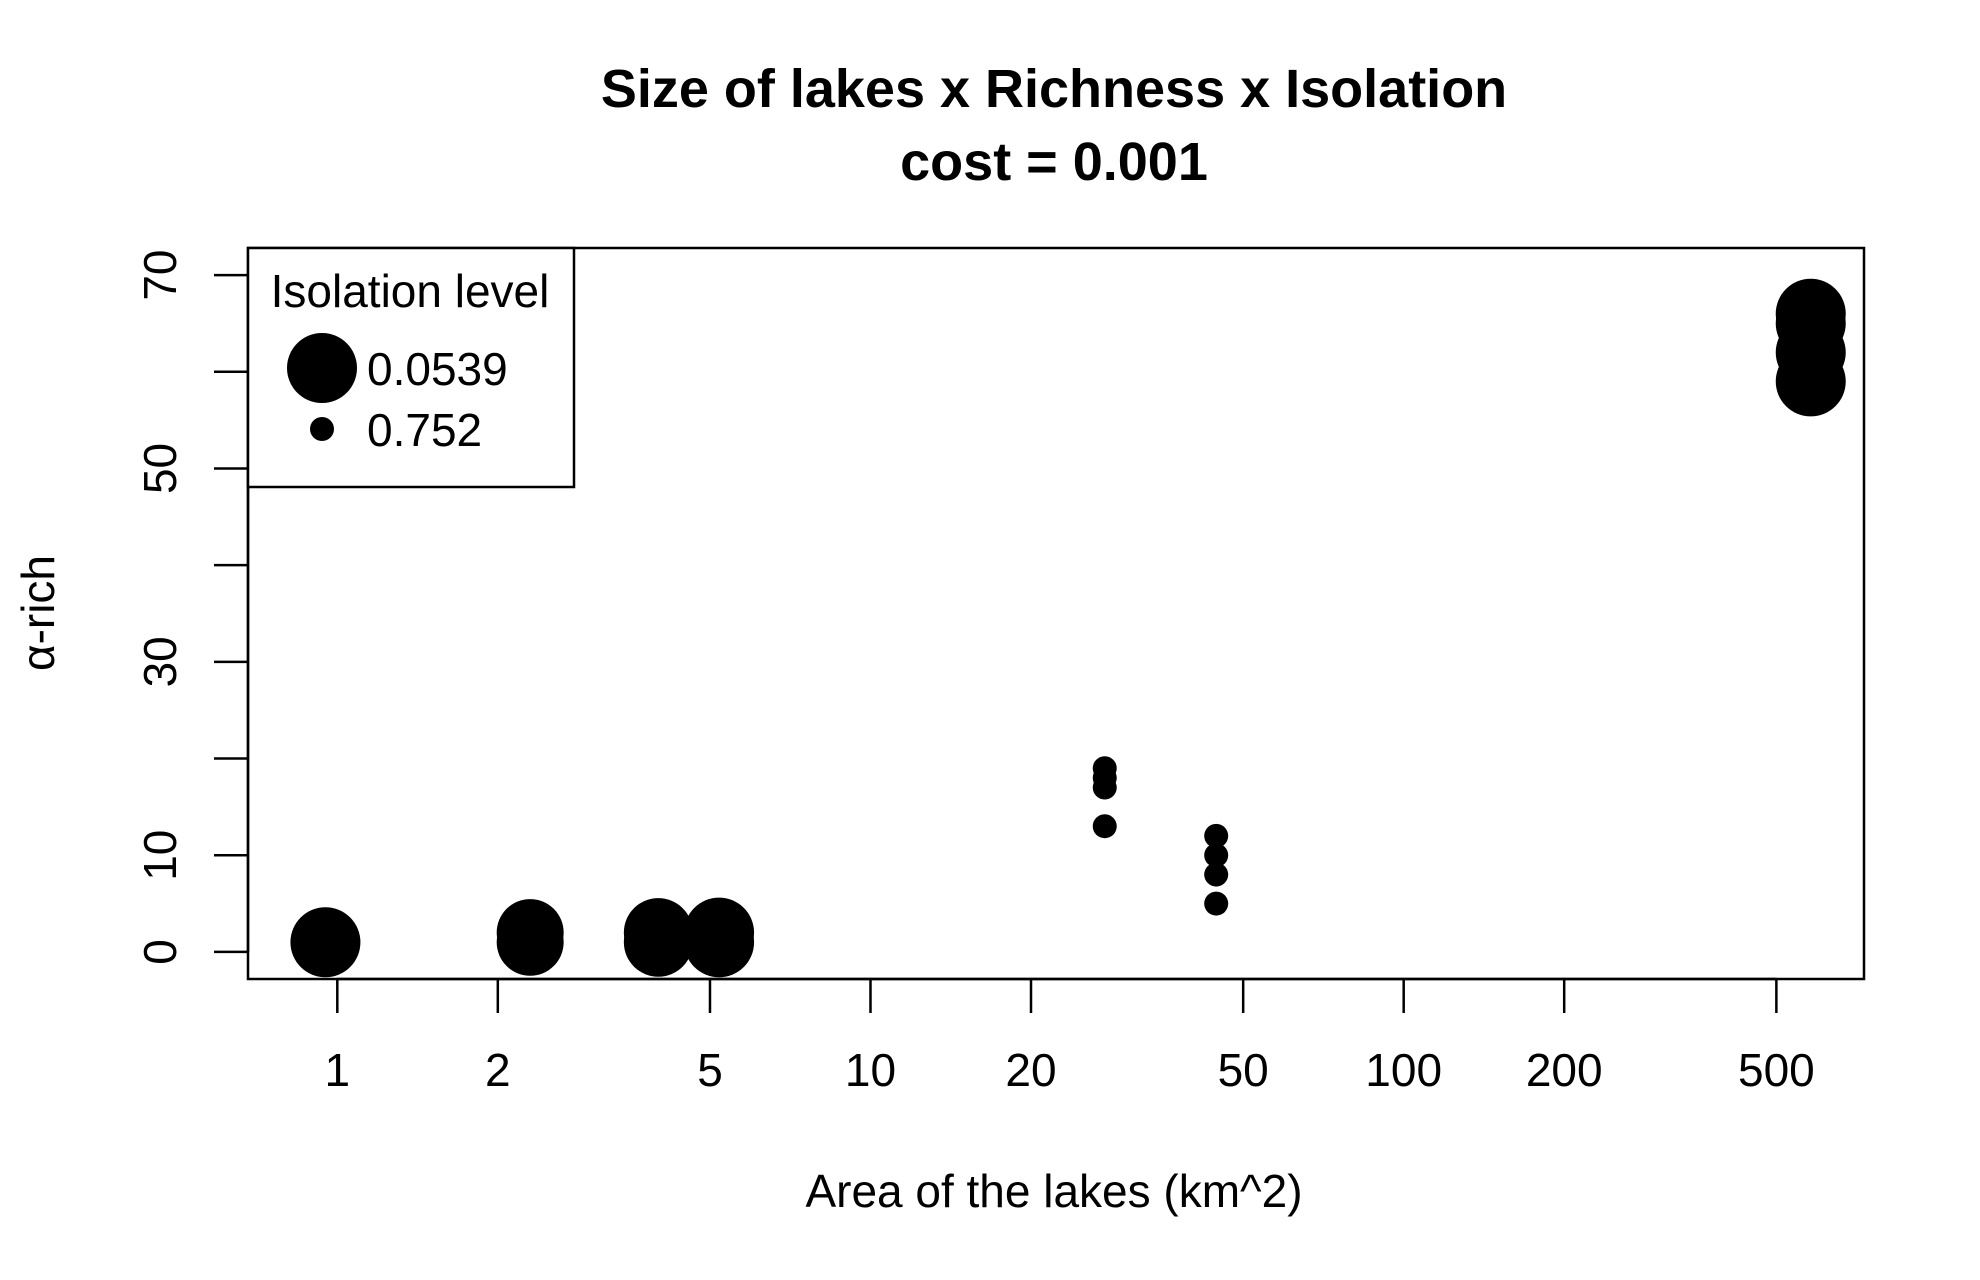  I want to click on legend-marker-large, so click(322, 368).